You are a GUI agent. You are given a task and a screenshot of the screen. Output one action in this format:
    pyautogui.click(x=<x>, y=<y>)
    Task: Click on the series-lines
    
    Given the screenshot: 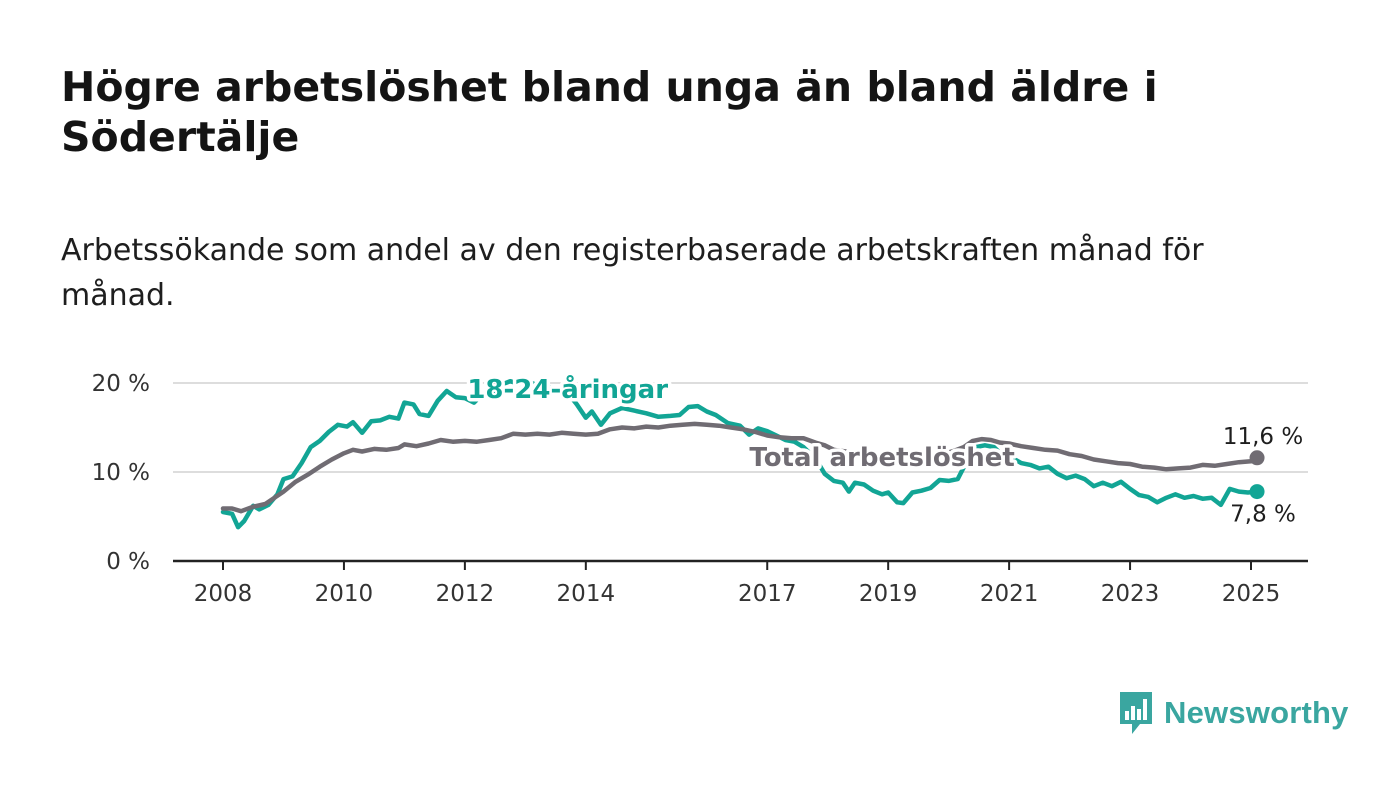 What is the action you would take?
    pyautogui.click(x=742, y=454)
    